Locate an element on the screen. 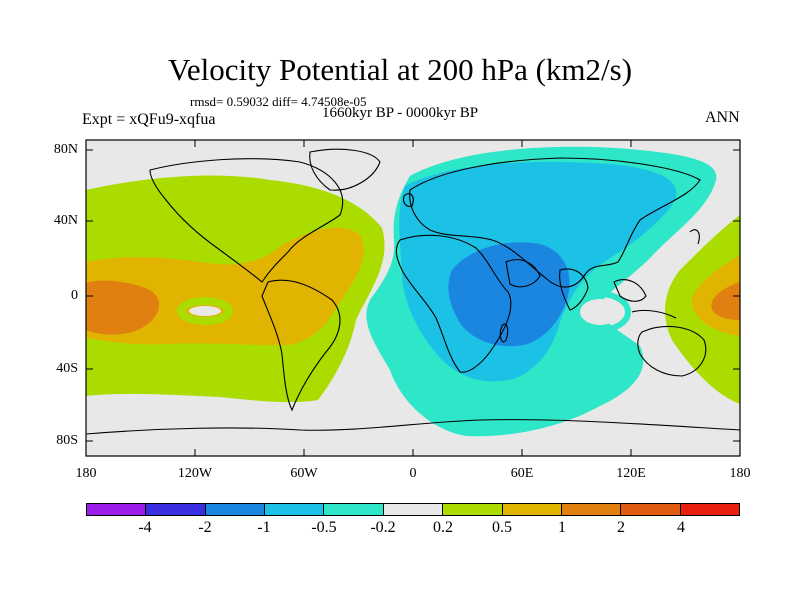 The image size is (800, 600). season-label: ANN is located at coordinates (722, 117).